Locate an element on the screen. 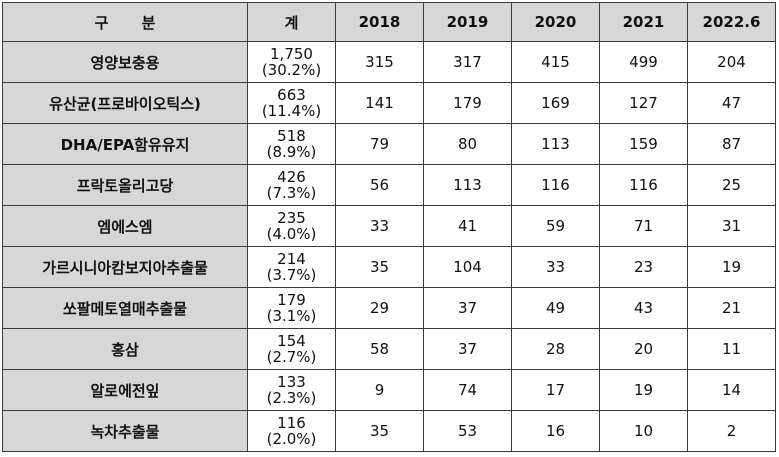 The height and width of the screenshot is (457, 779). value-cell: 59 is located at coordinates (555, 226).